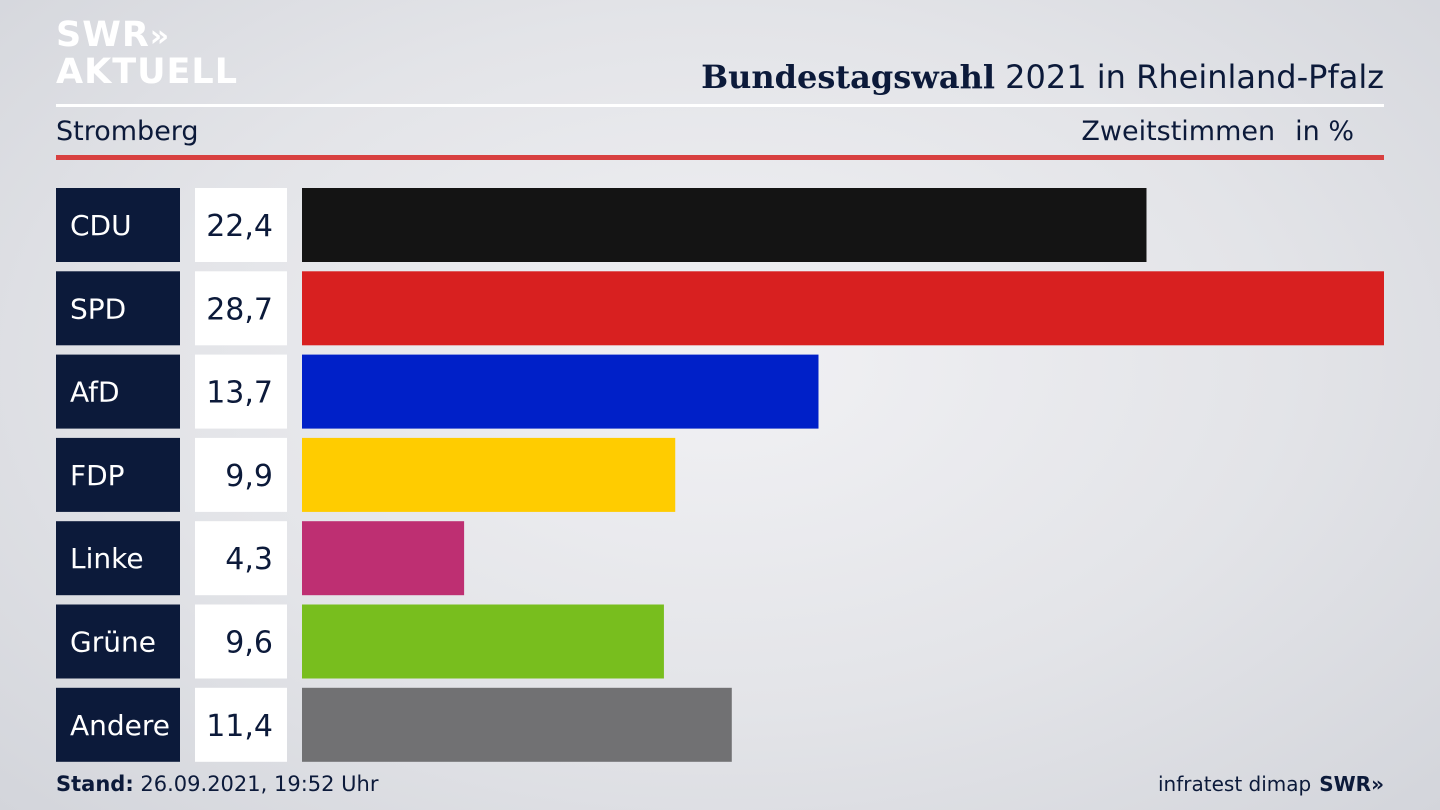  I want to click on bar-cdu, so click(724, 225).